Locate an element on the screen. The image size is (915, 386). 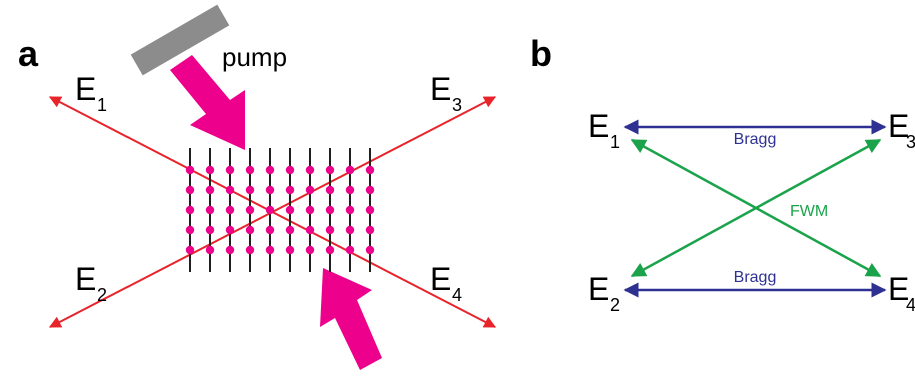
field-e1-sub: 1 is located at coordinates (102, 105).